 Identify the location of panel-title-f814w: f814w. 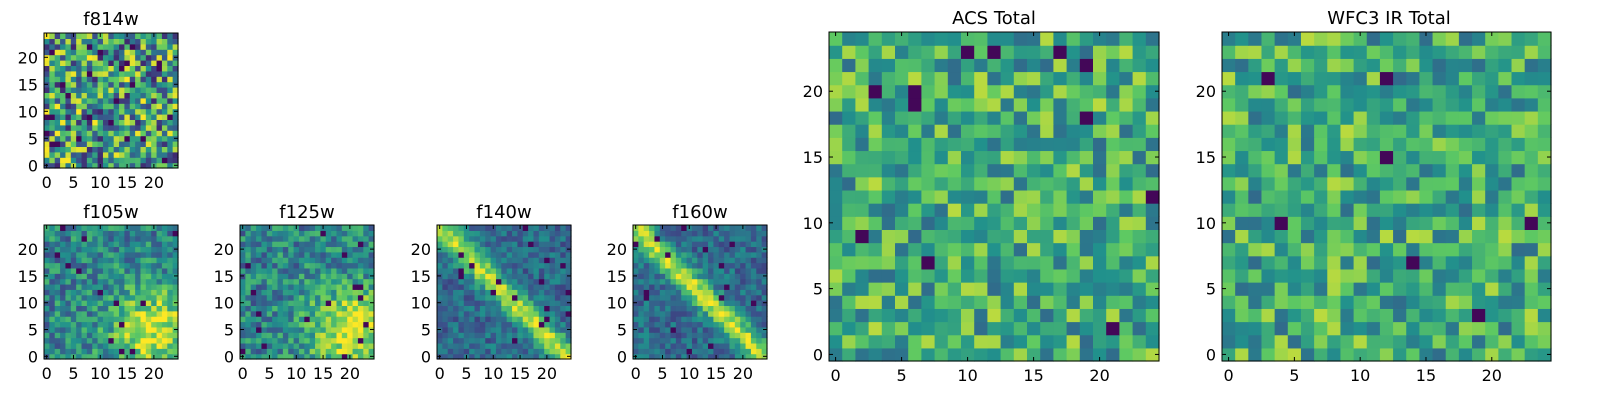
(110, 19).